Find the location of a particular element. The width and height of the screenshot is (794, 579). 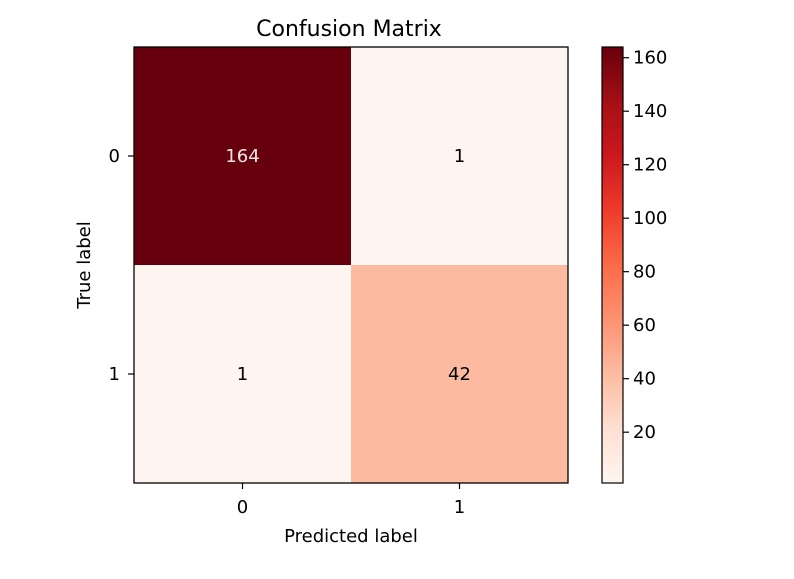

colorbar-tick-label: 80 is located at coordinates (644, 272).